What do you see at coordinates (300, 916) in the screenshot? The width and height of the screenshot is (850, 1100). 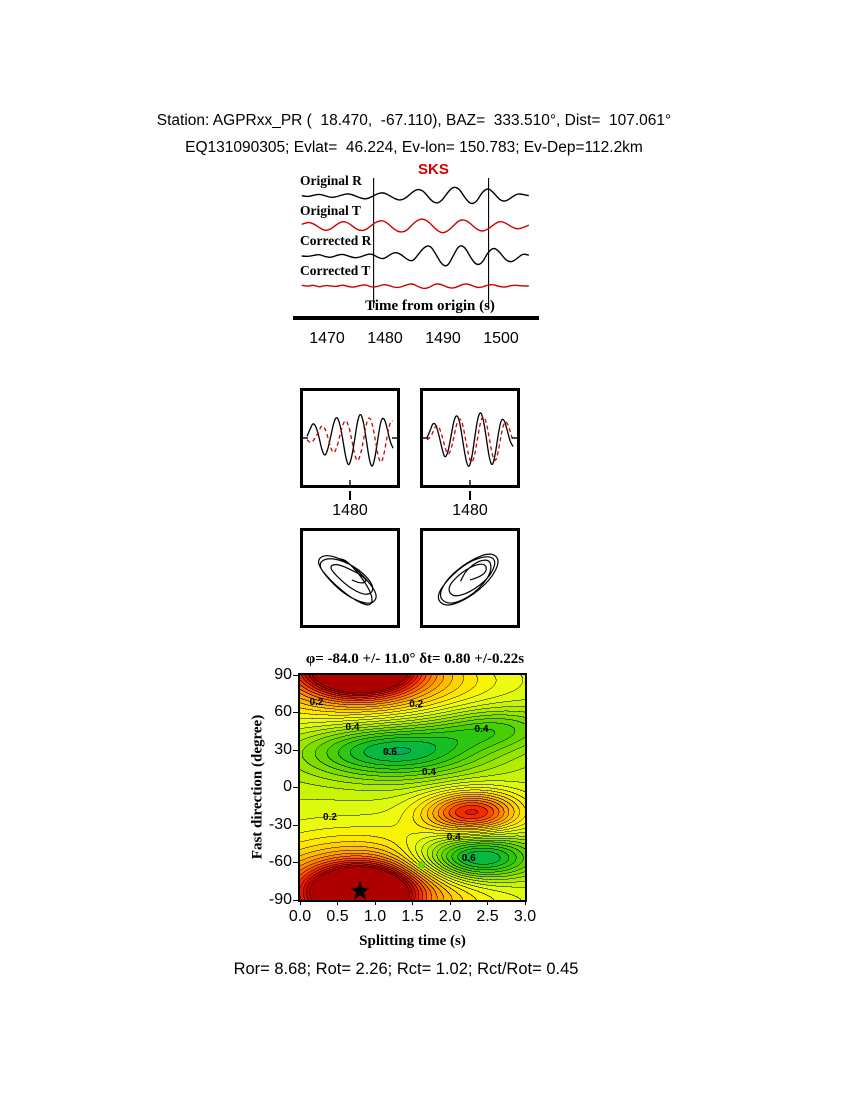 I see `time-split-tick-label: 0.0` at bounding box center [300, 916].